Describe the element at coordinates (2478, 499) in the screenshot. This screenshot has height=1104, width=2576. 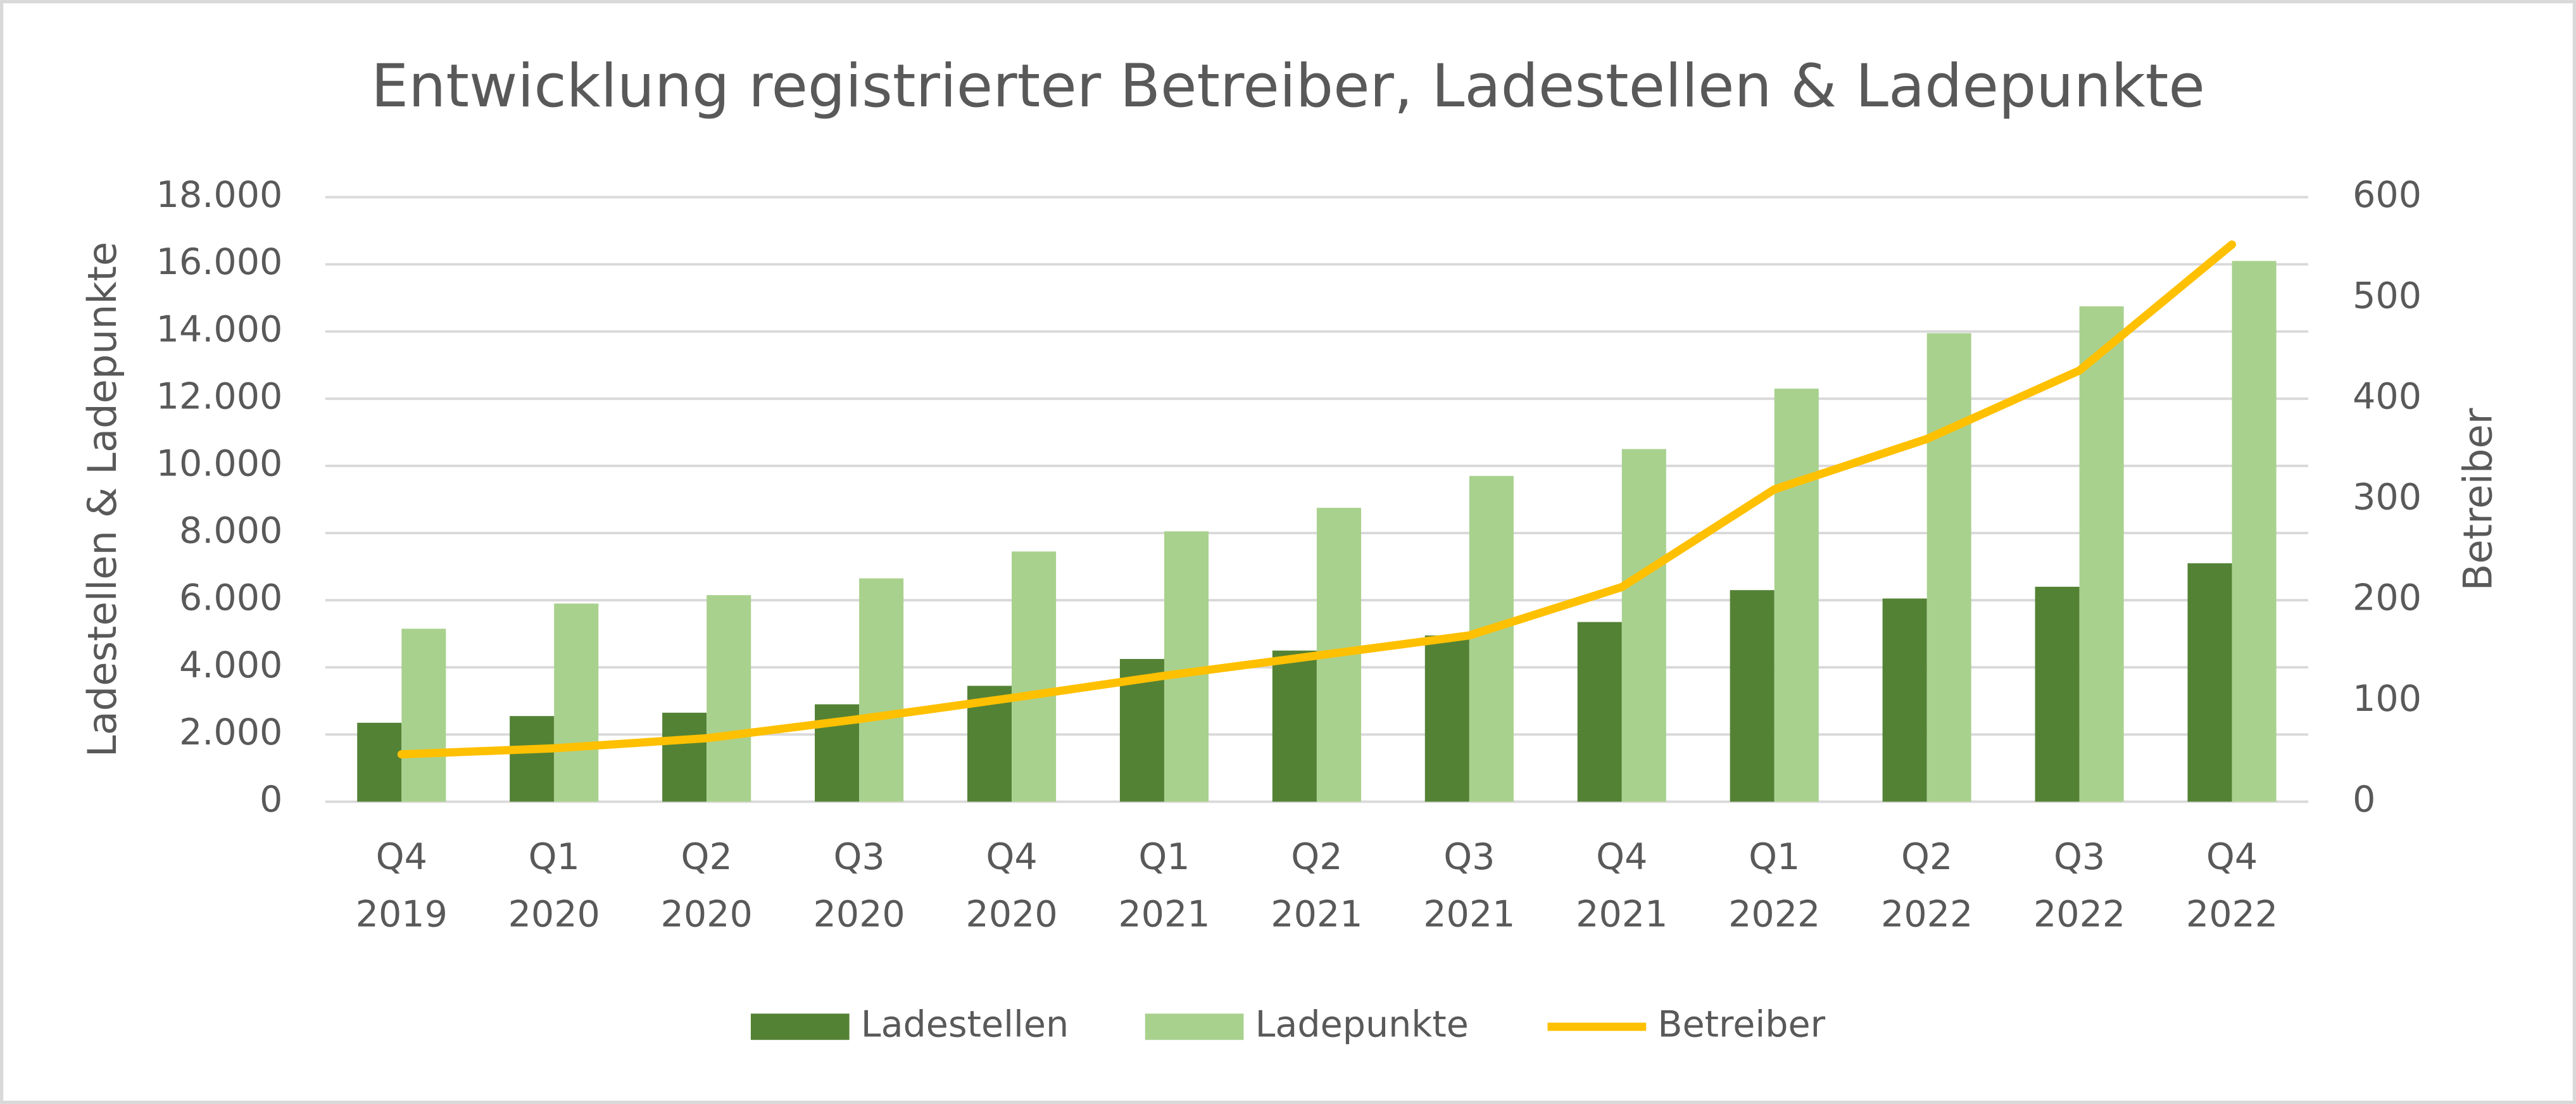
I see `y2-axis-title: Betreiber` at that location.